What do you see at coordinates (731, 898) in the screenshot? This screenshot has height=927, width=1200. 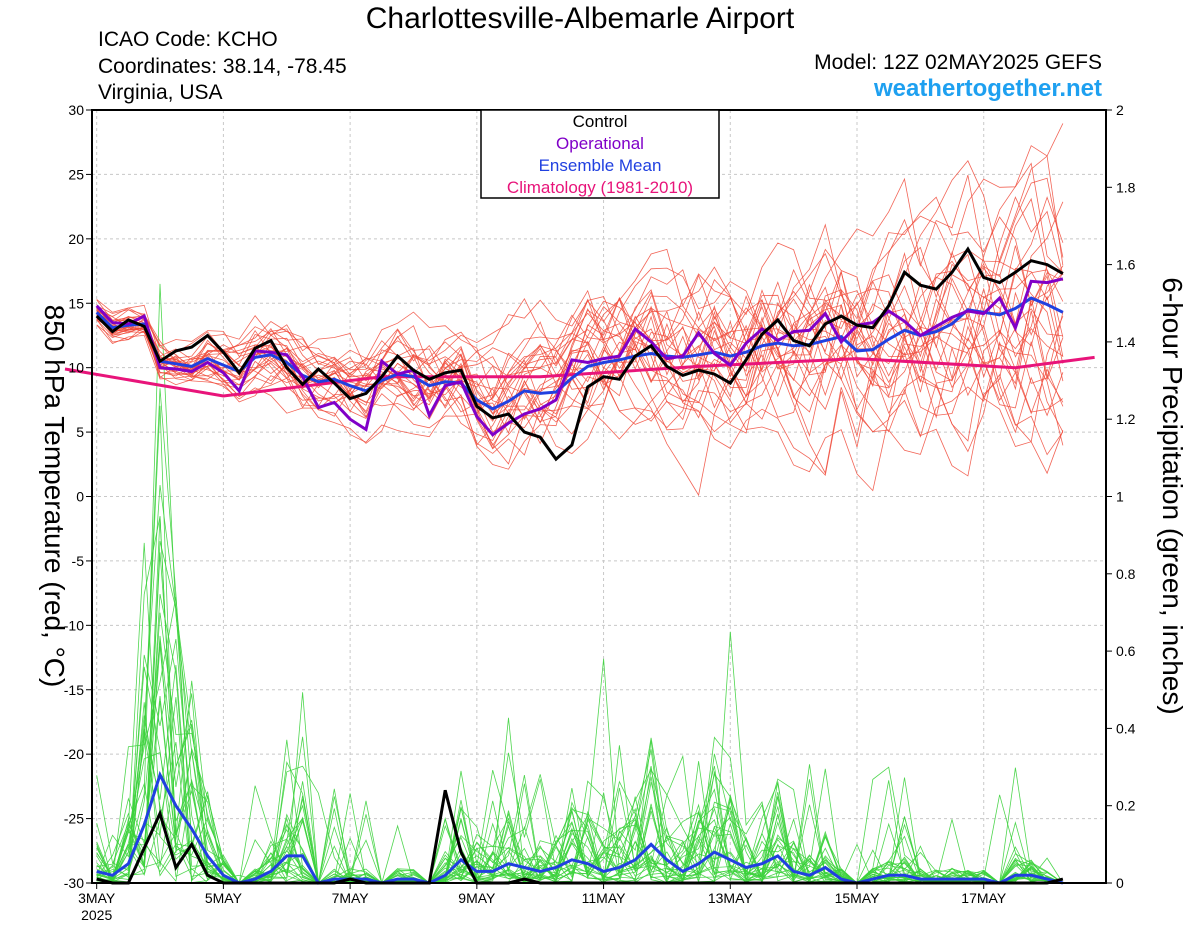 I see `x-tick-label: 13MAY` at bounding box center [731, 898].